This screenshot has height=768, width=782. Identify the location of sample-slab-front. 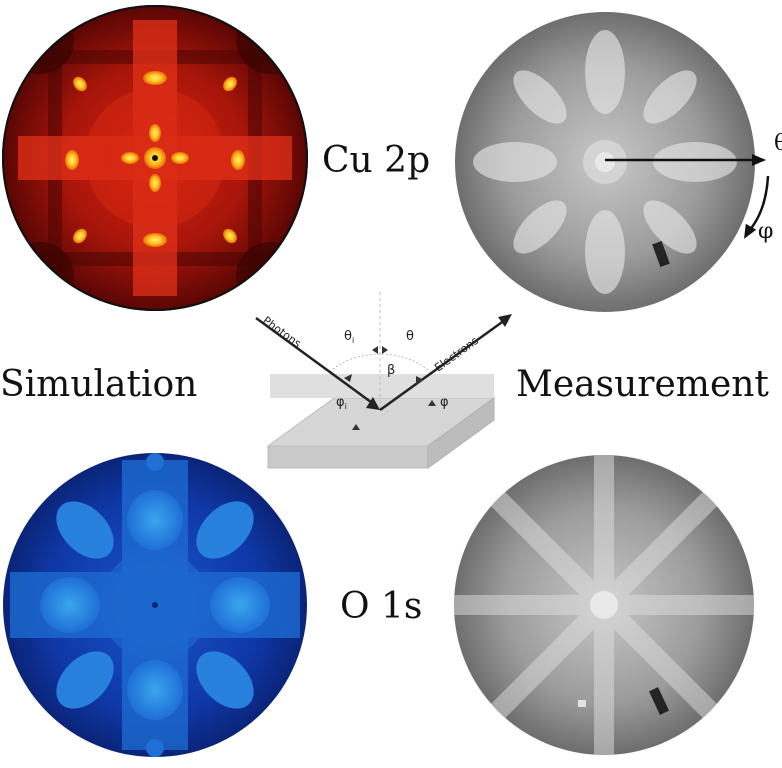
(348, 457).